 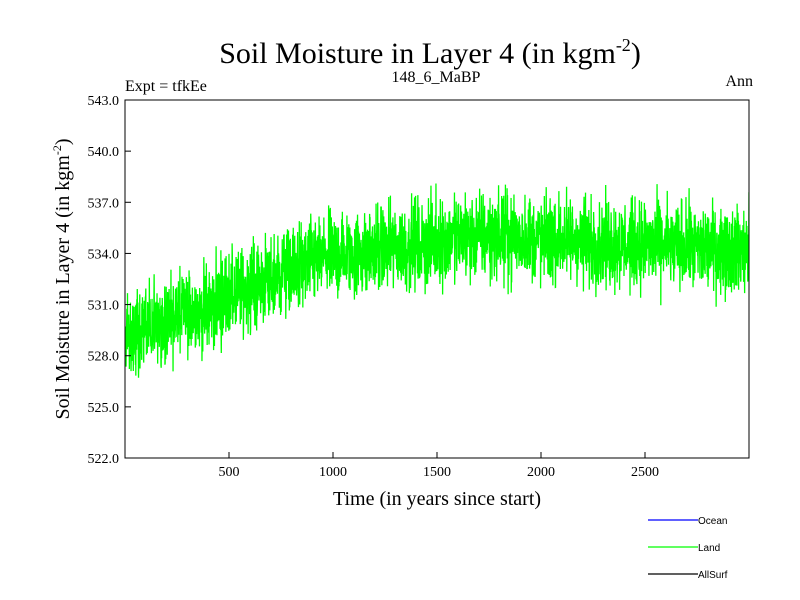 What do you see at coordinates (63, 287) in the screenshot?
I see `y-axis-label-main: Soil Moisture in Layer 4 (in kgm` at bounding box center [63, 287].